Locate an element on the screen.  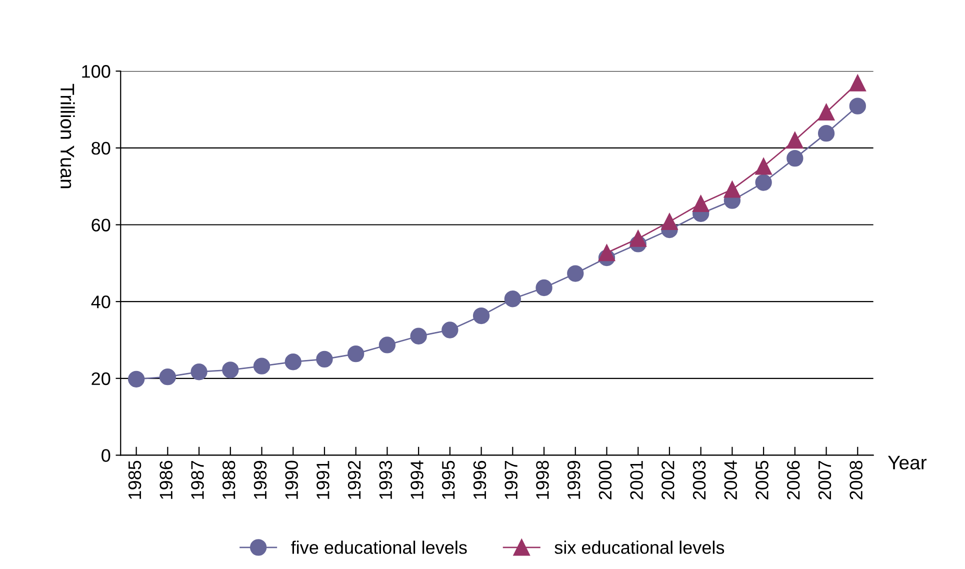
x-tick-label: 1987 is located at coordinates (197, 479).